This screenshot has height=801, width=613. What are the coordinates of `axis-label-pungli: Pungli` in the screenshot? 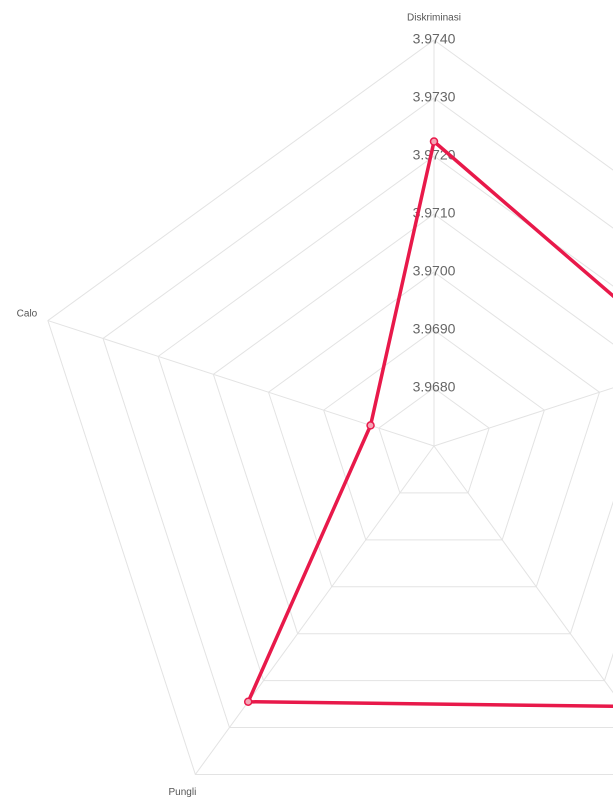 It's located at (183, 792).